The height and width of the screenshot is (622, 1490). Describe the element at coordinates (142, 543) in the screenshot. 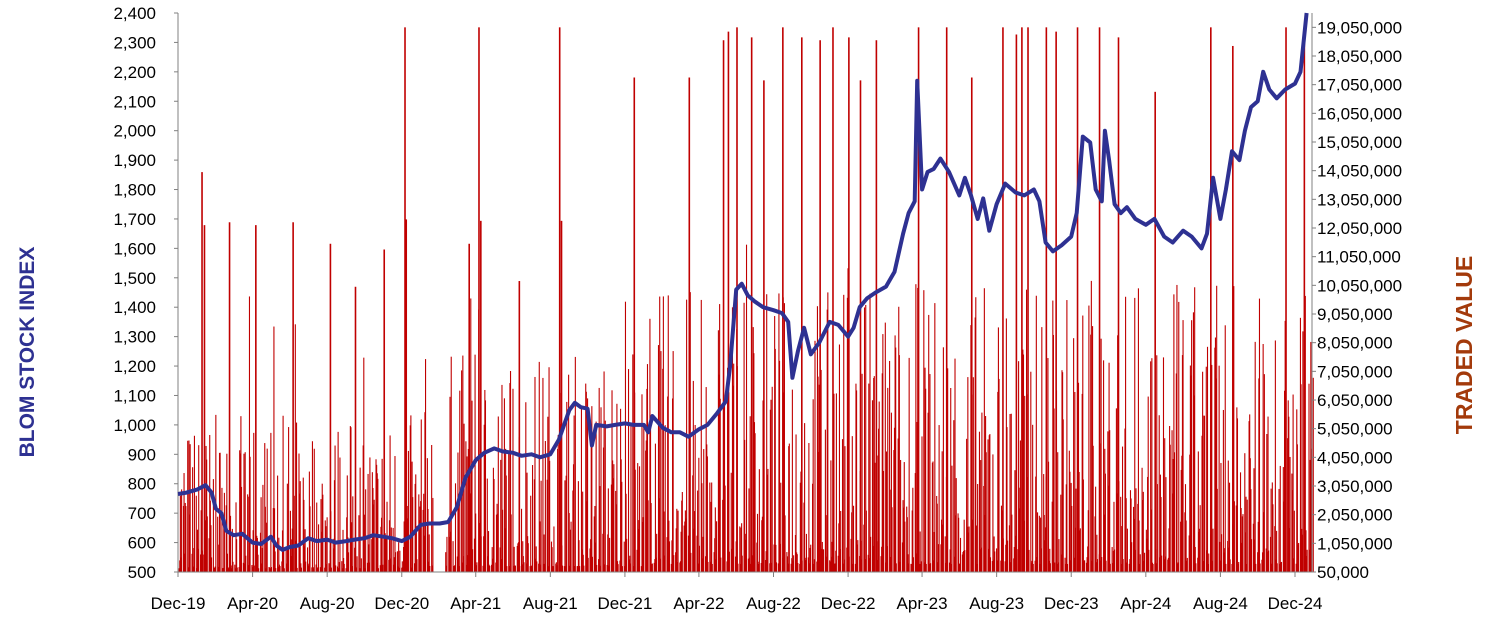

I see `left-tick-label: 600` at that location.